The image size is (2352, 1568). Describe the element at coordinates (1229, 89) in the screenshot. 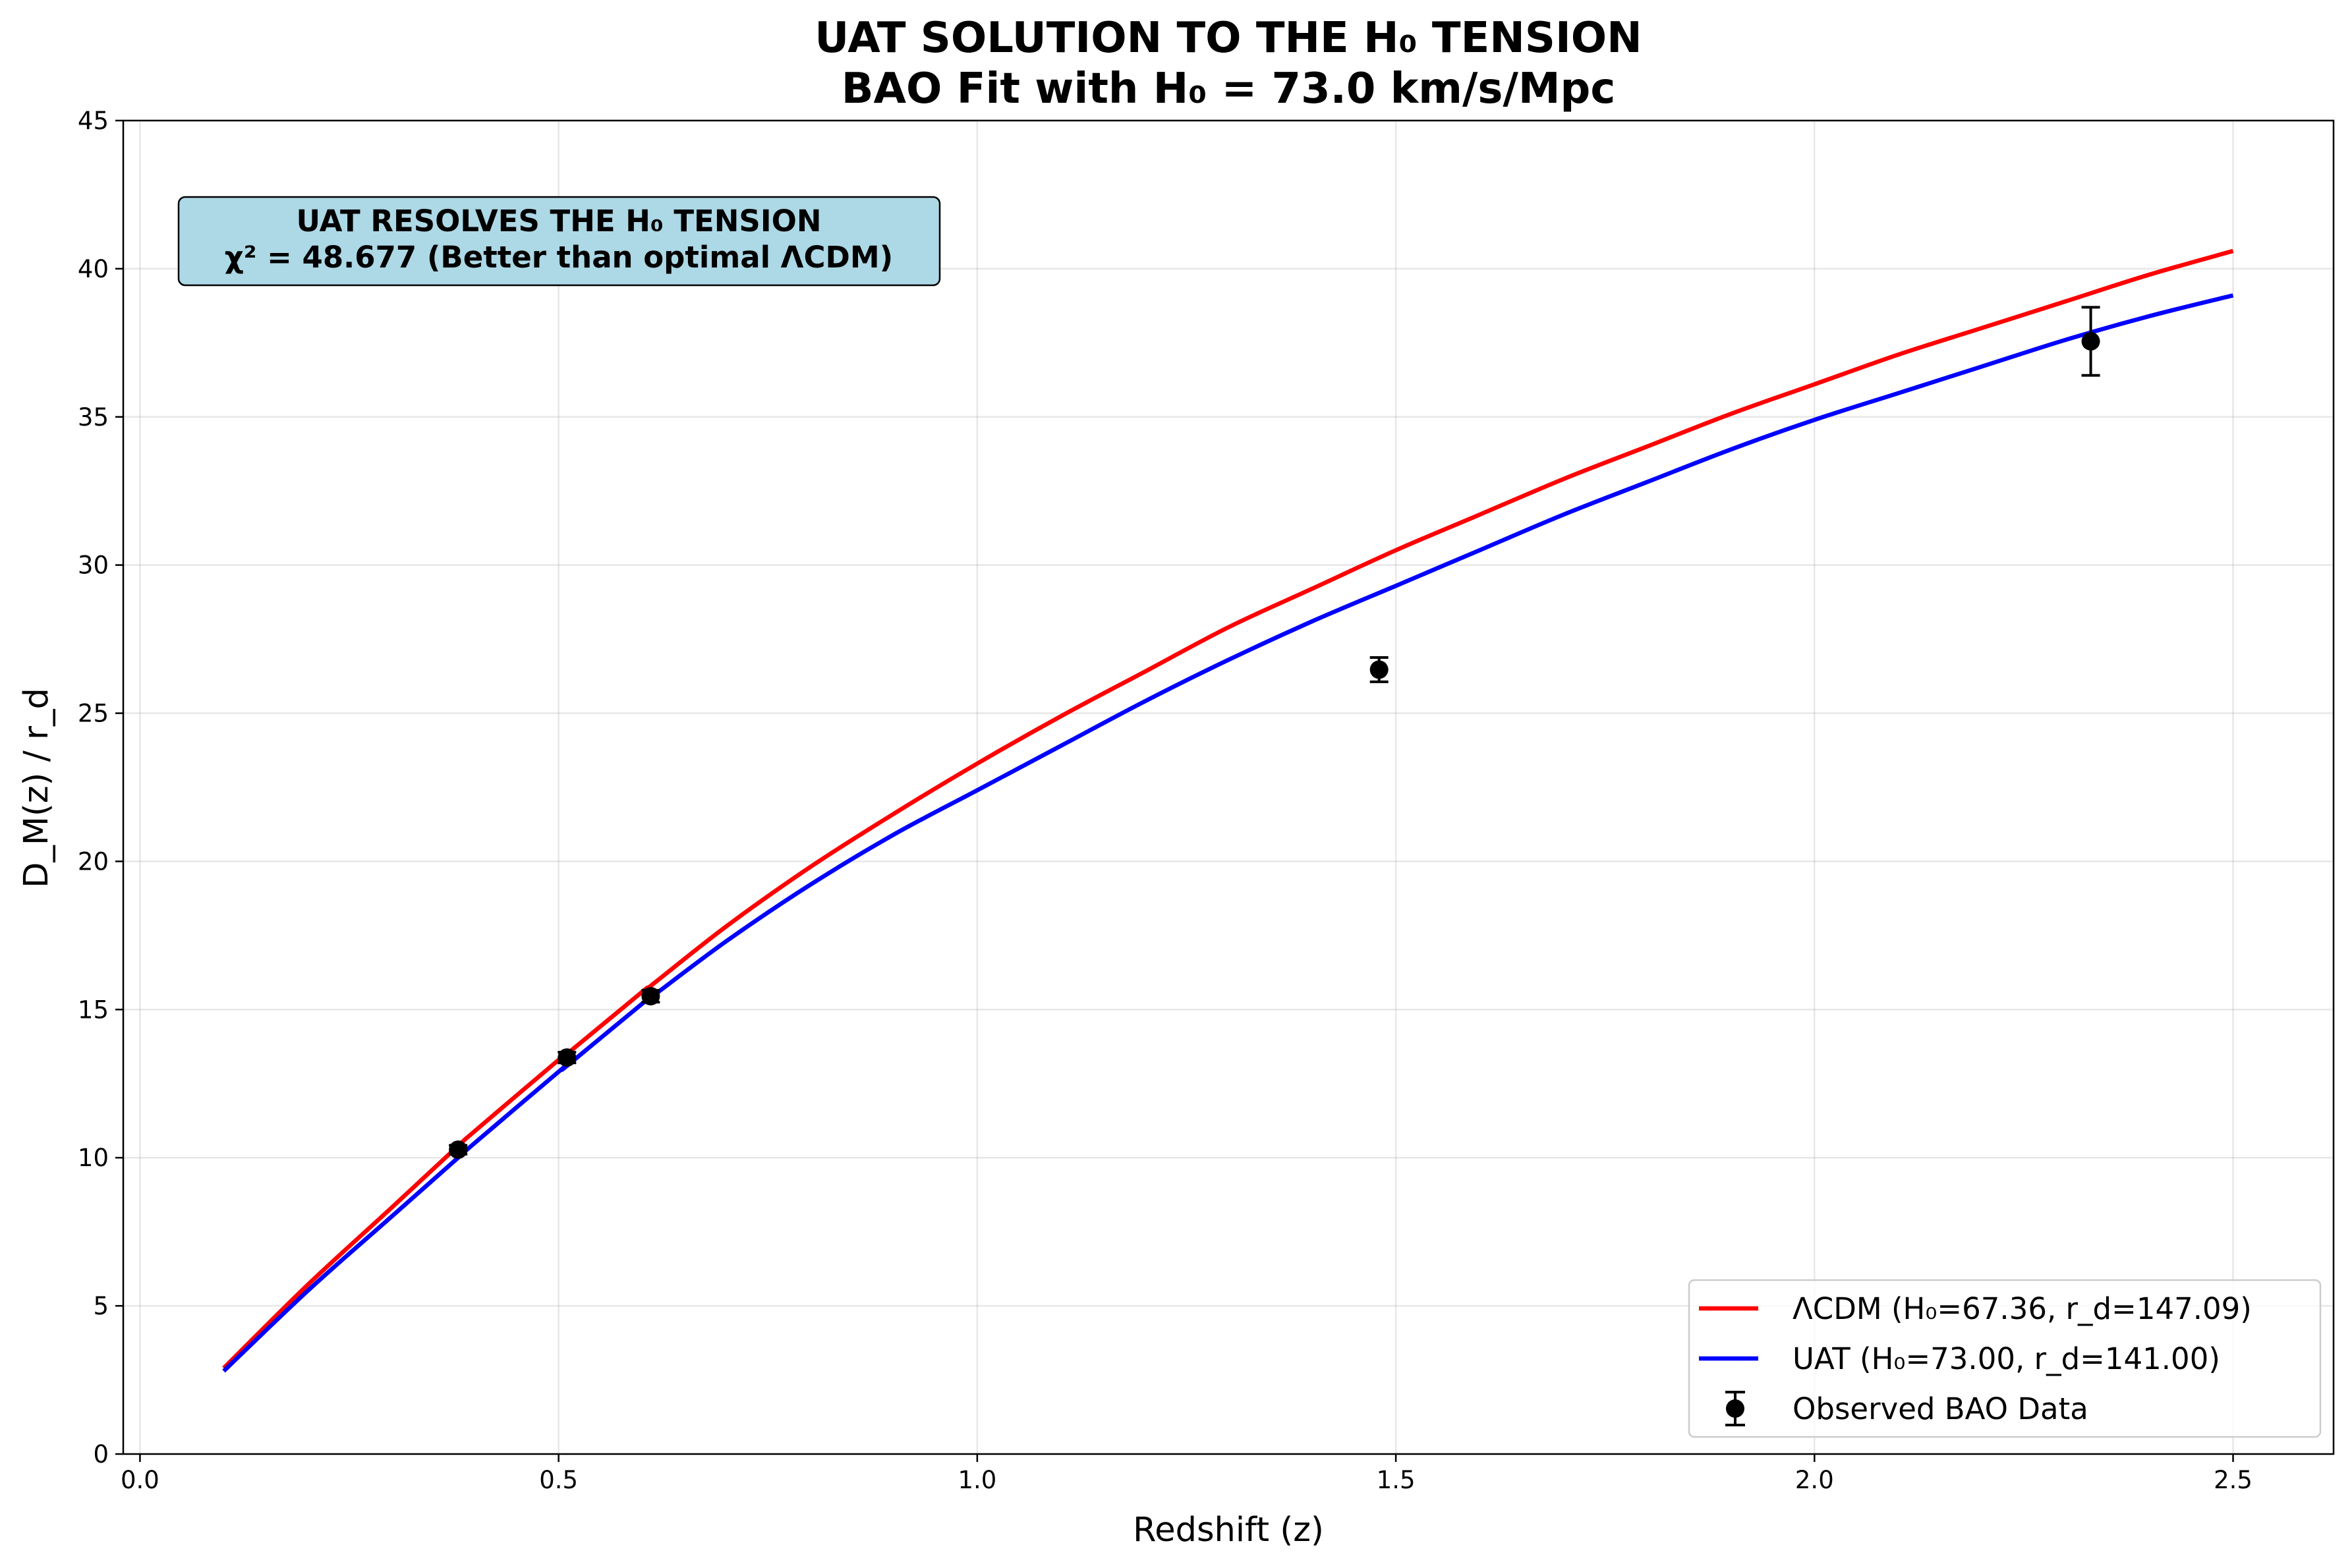

I see `chart-subtitle: BAO Fit with H₀ = 73.0 km/s/Mpc` at that location.